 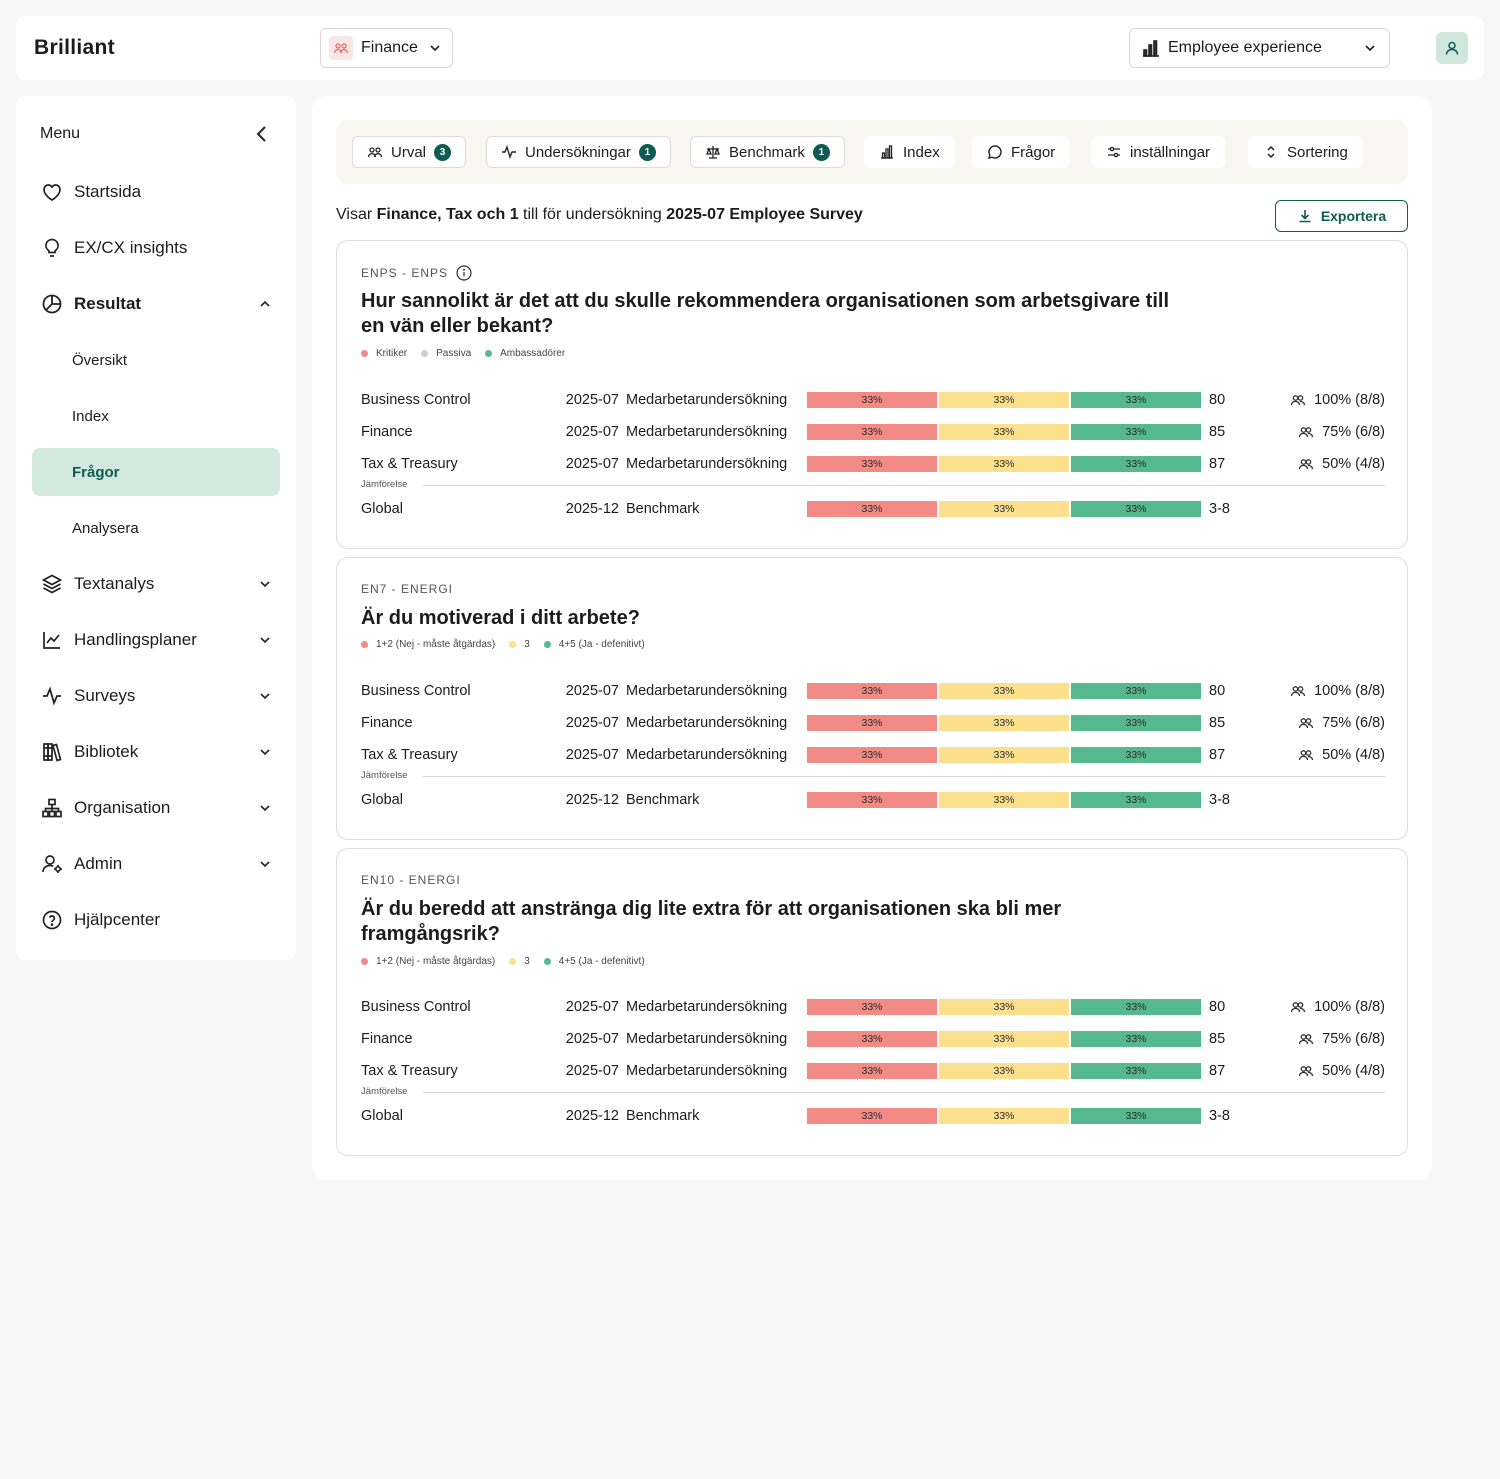 I want to click on score-value: 85, so click(x=1217, y=1039).